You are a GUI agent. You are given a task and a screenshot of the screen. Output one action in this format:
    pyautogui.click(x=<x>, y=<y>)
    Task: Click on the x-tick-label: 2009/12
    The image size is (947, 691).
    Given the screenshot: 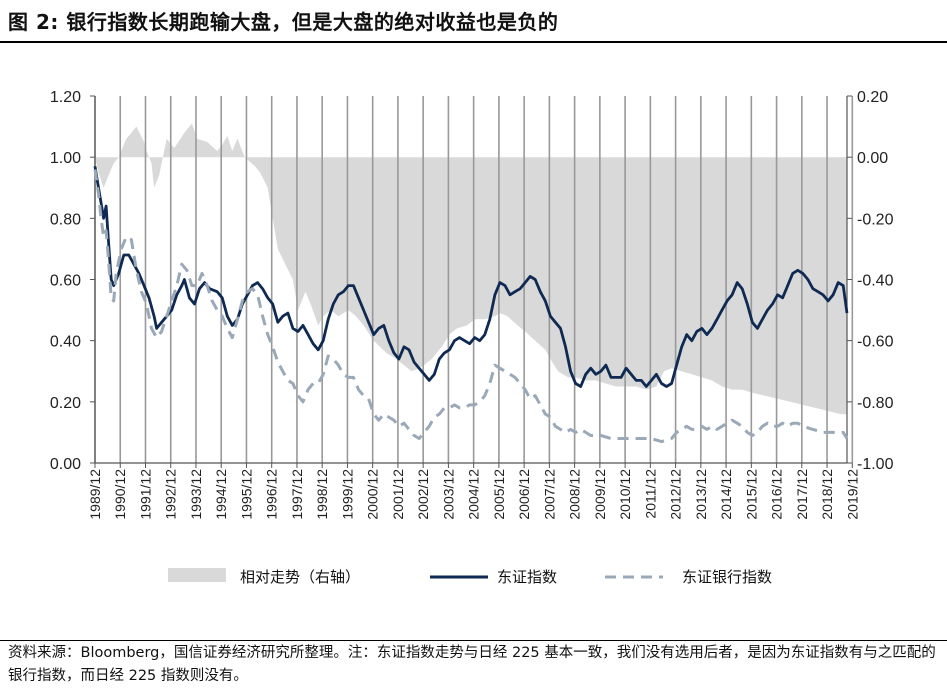 What is the action you would take?
    pyautogui.click(x=600, y=494)
    